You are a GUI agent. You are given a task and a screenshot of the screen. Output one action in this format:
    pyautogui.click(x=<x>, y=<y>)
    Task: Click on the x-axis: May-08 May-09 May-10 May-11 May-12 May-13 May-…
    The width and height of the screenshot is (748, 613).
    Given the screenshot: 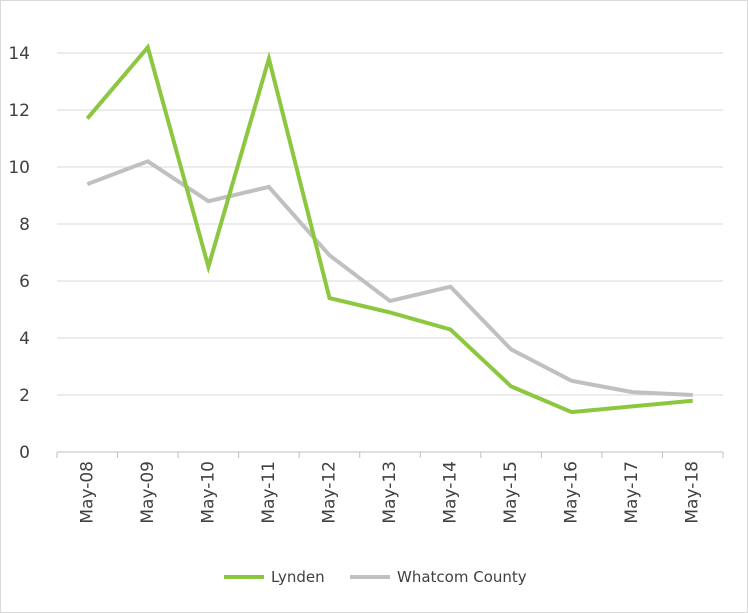 What is the action you would take?
    pyautogui.click(x=390, y=487)
    